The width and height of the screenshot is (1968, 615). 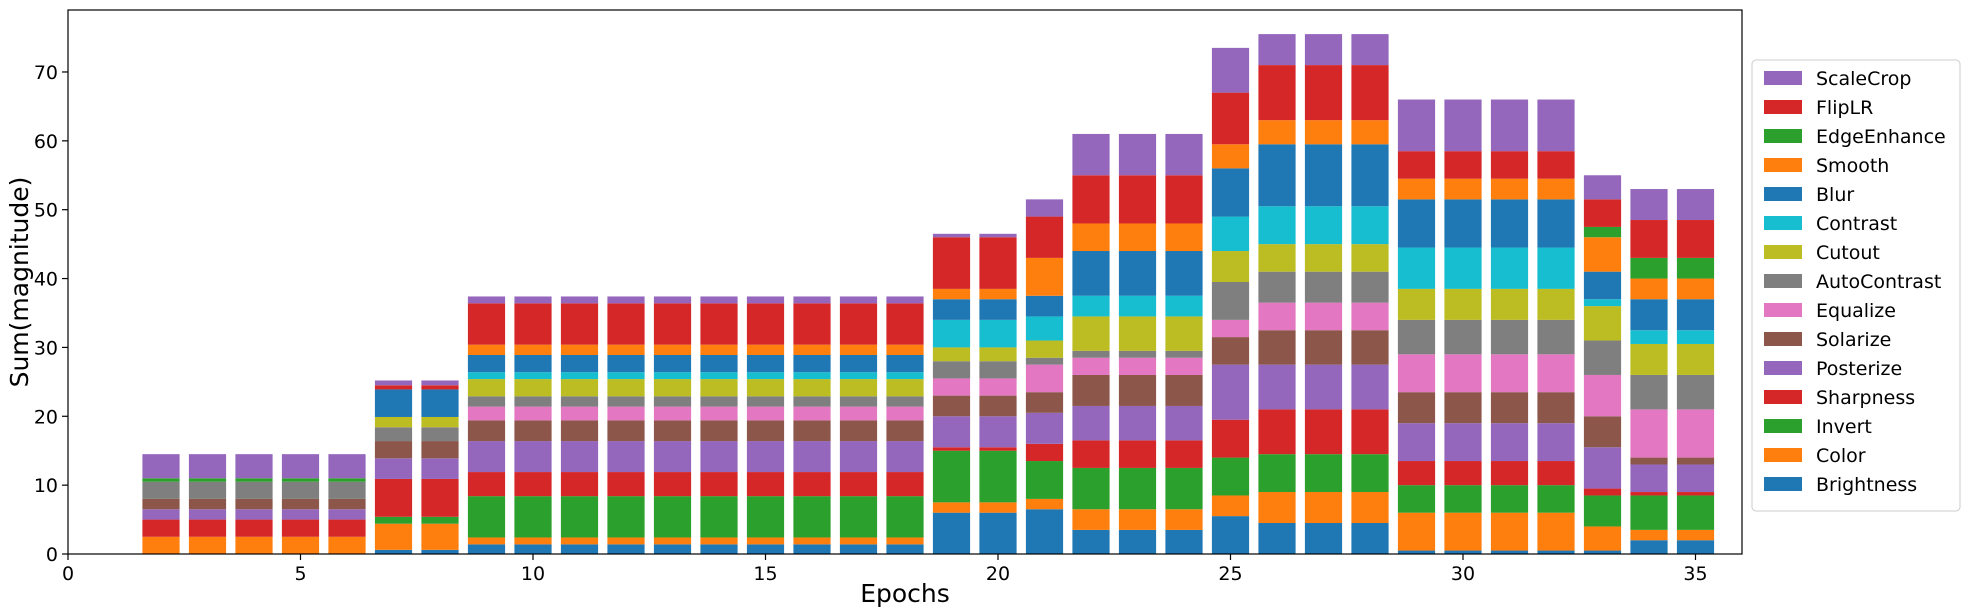 I want to click on y-tick-label: 10, so click(x=46, y=486).